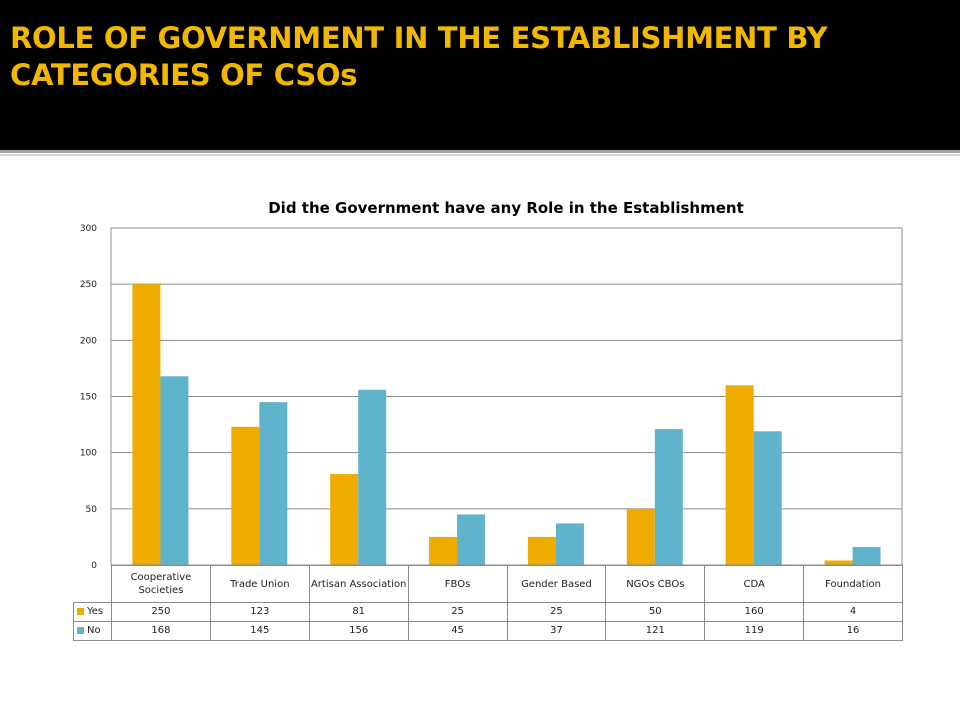  Describe the element at coordinates (92, 584) in the screenshot. I see `table-corner` at that location.